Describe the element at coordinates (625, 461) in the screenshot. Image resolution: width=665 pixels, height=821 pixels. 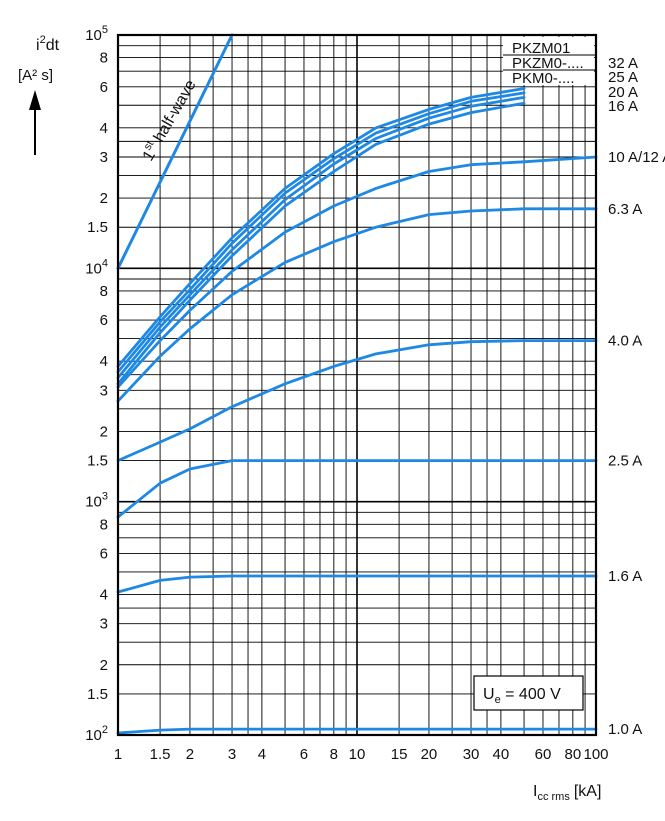
I see `series-label-2-5-a: 2.5 A` at that location.